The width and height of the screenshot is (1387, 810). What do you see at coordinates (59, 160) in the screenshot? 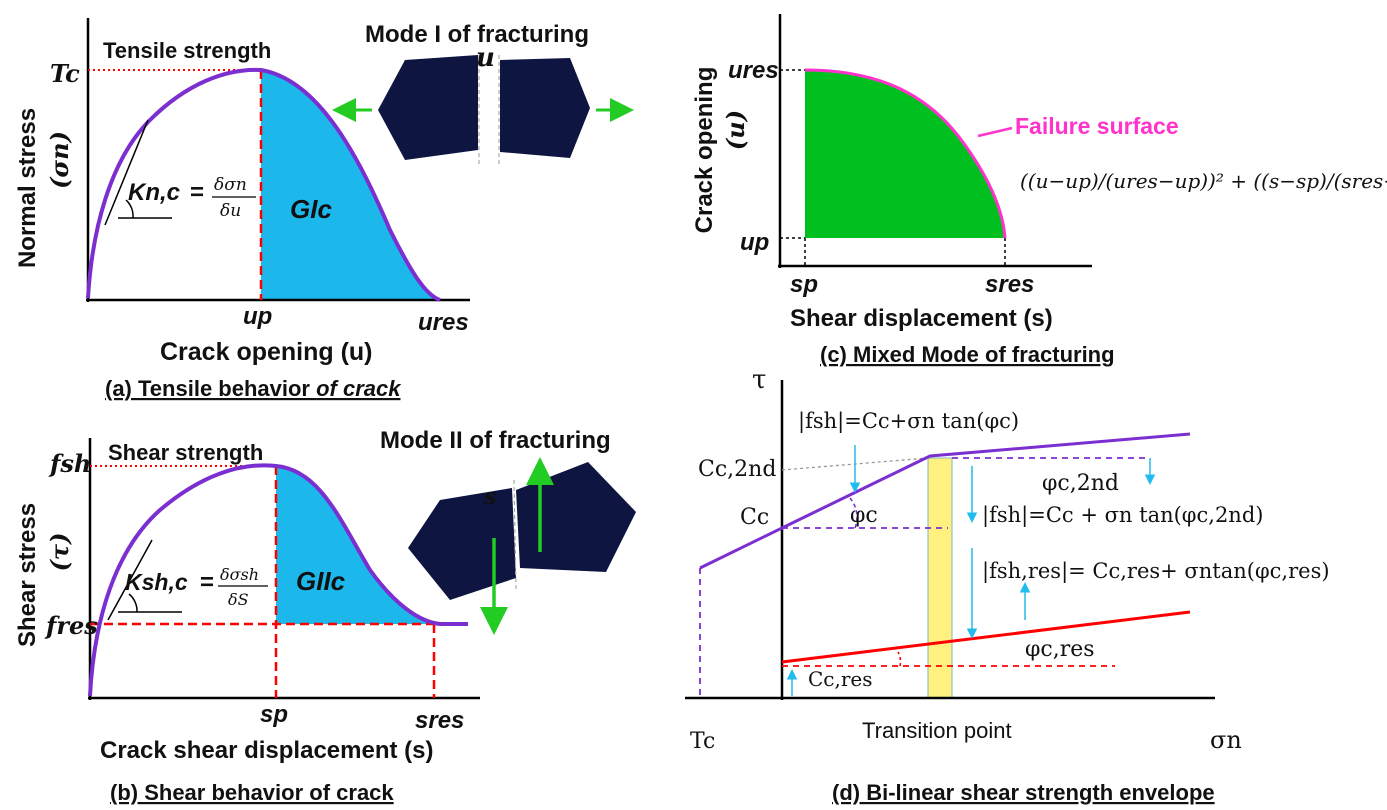
I see `y-axis-symbol-a: (σn)` at bounding box center [59, 160].